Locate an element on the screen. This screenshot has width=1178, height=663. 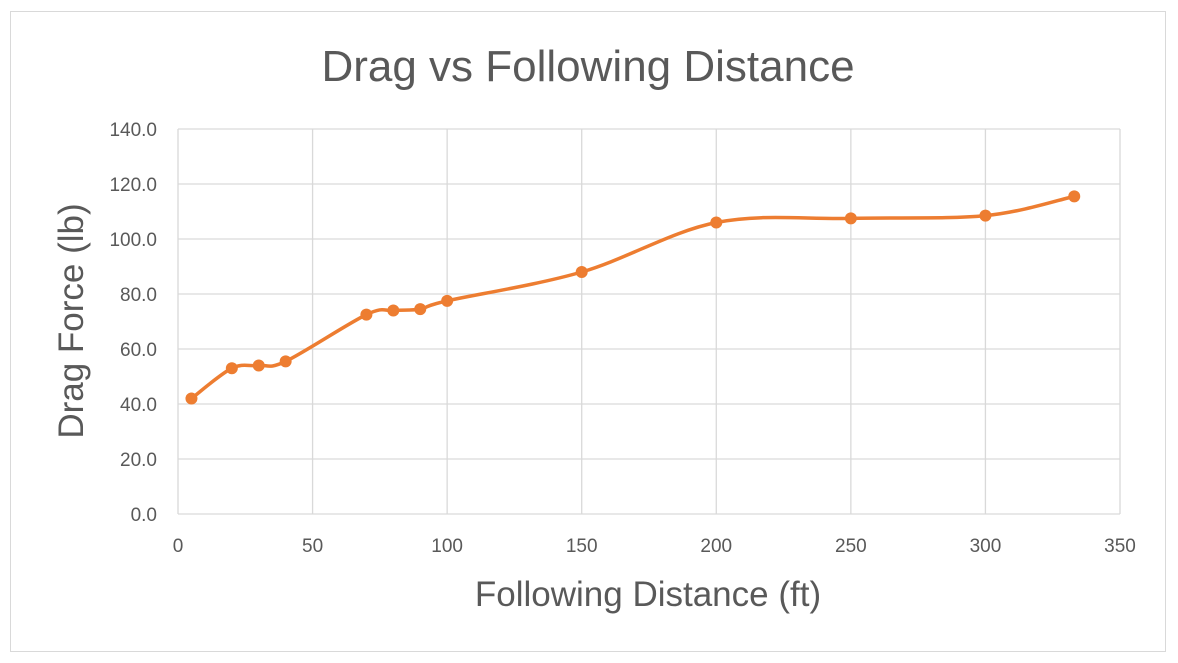
x-tick-label: 300 is located at coordinates (986, 546).